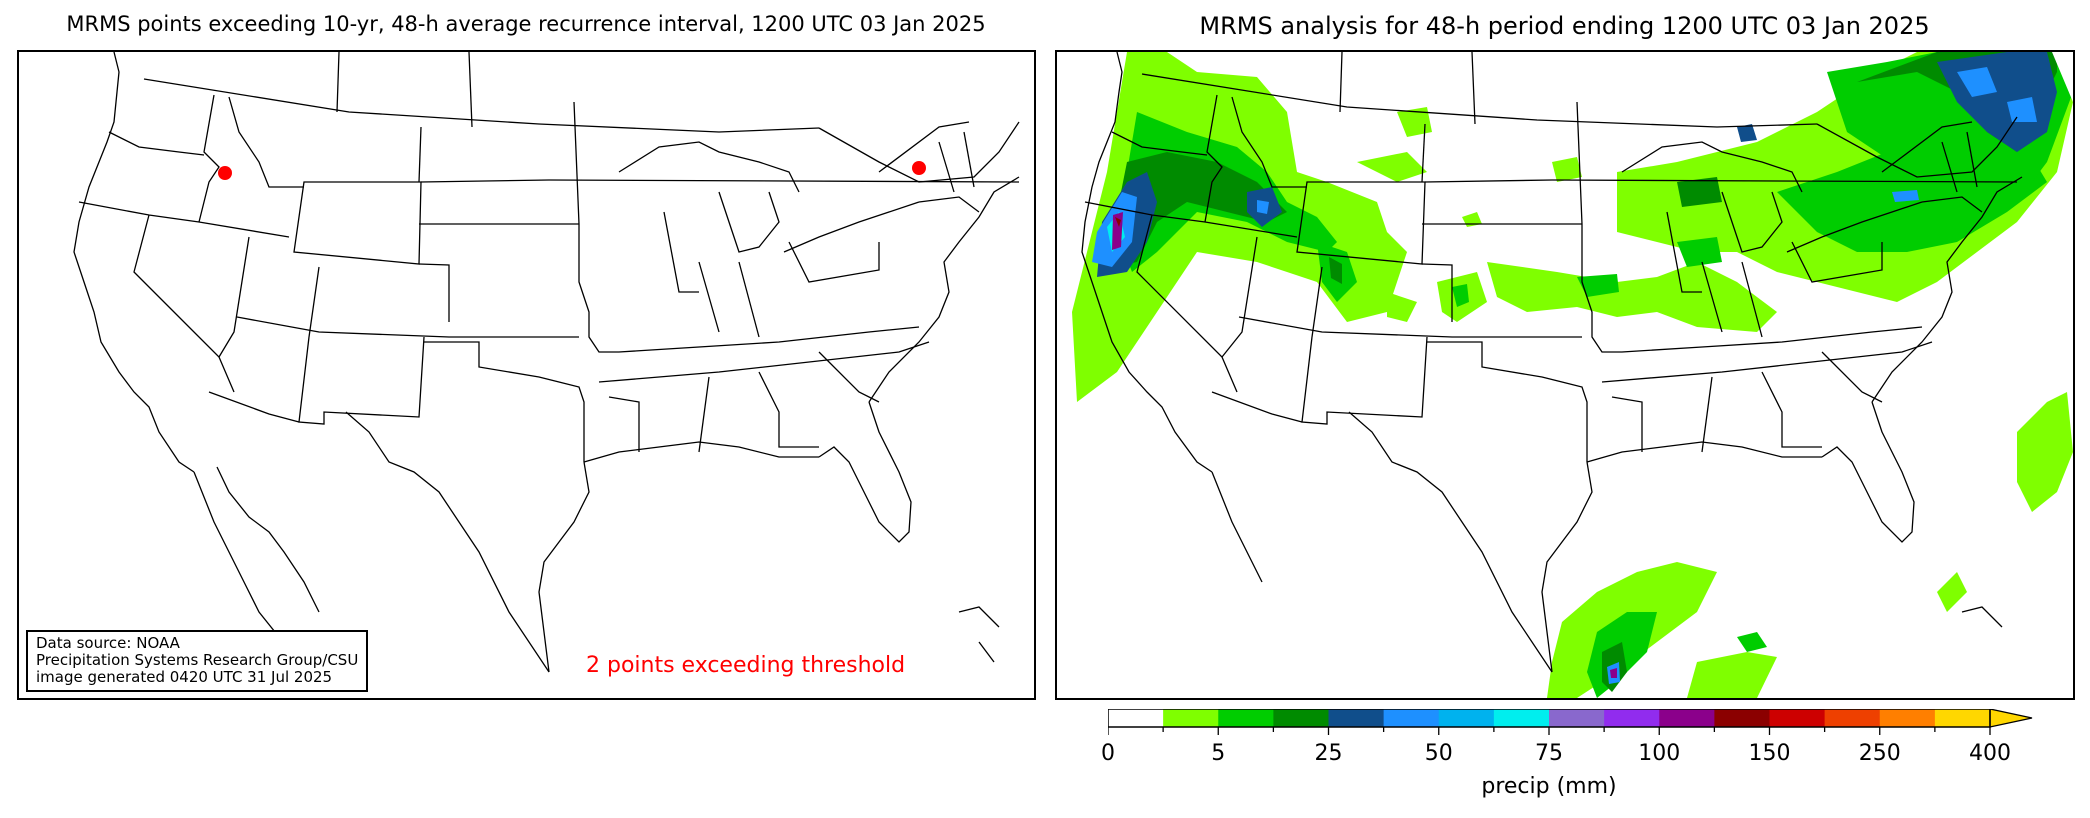  I want to click on colorbar-tick-label: 75, so click(1549, 753).